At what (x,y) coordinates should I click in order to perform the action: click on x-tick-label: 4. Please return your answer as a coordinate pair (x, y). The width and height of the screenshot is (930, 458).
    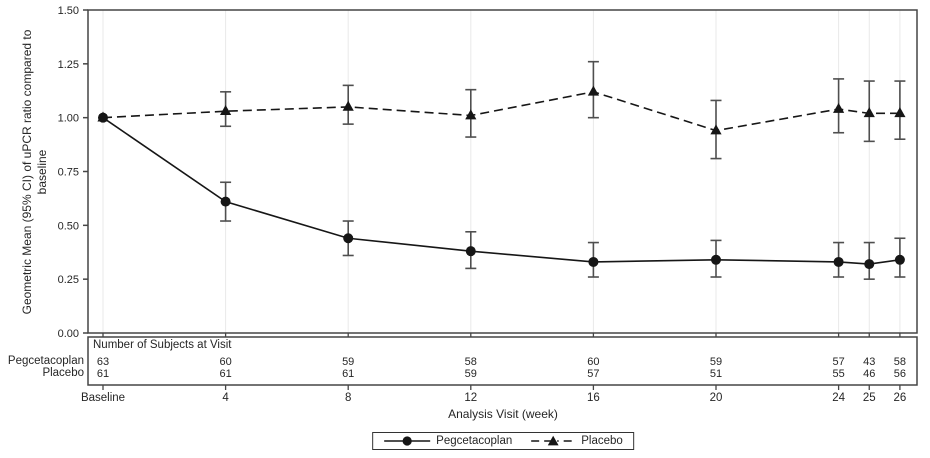
    Looking at the image, I should click on (225, 398).